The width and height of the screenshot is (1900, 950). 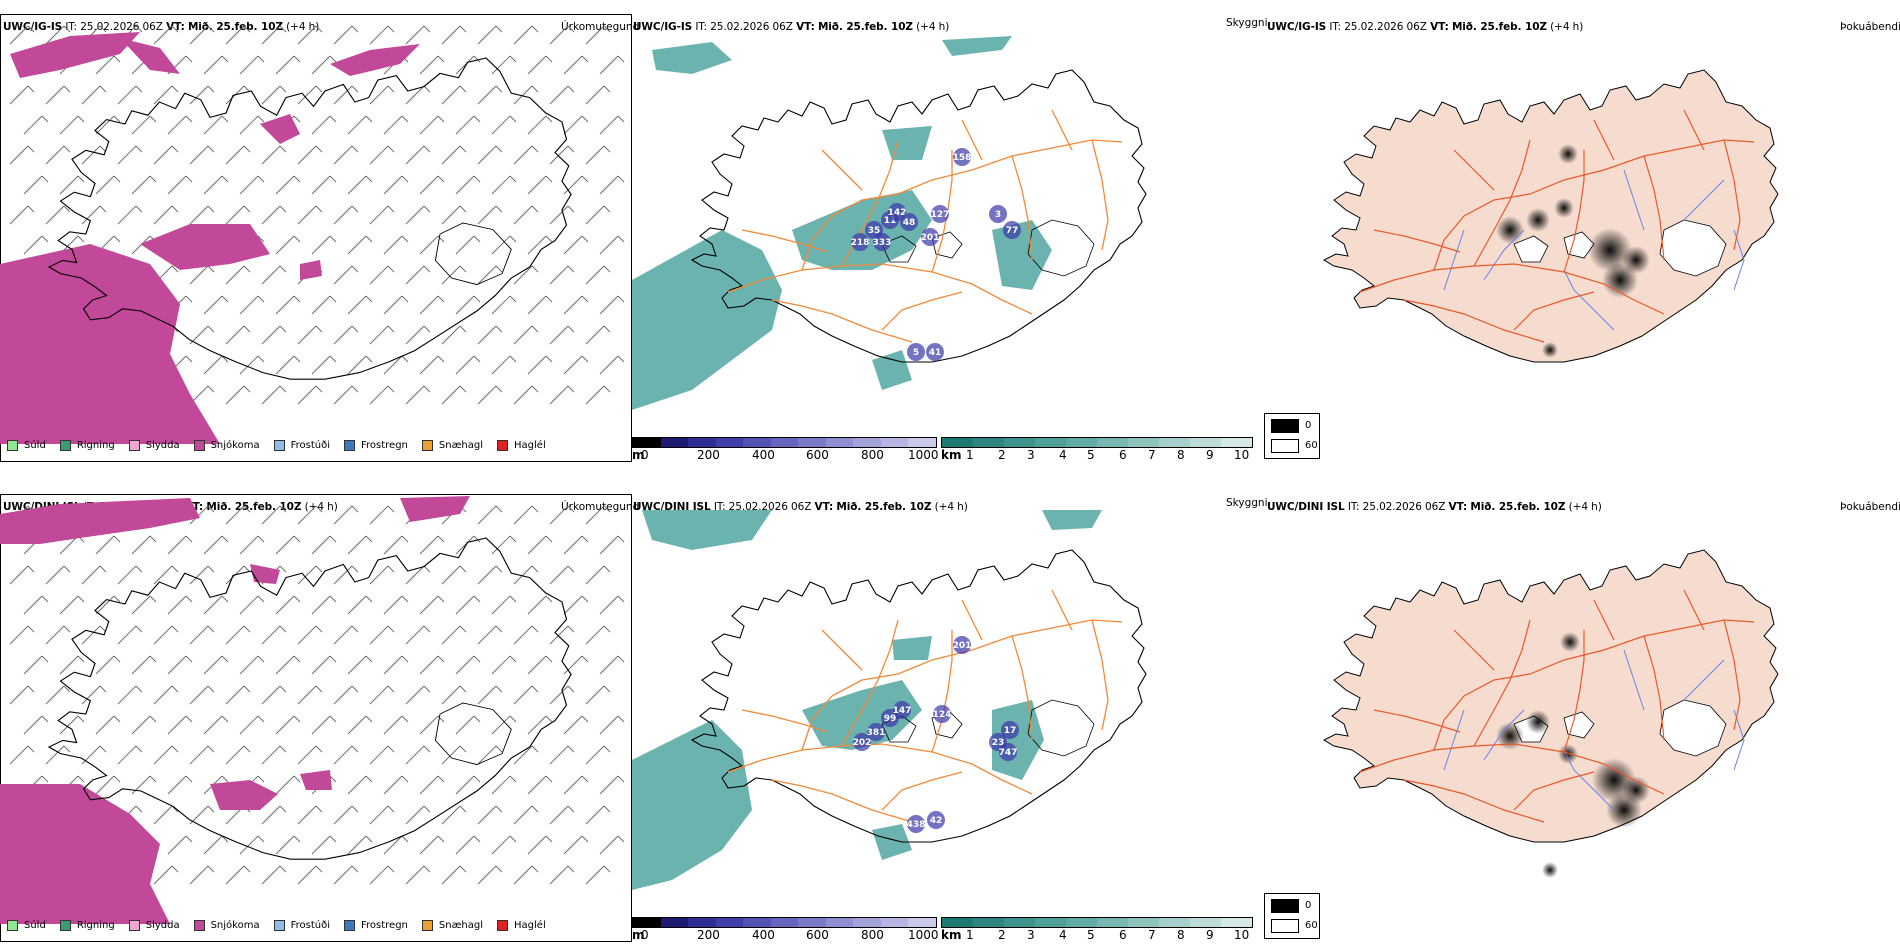 What do you see at coordinates (1704, 200) in the screenshot?
I see `river` at bounding box center [1704, 200].